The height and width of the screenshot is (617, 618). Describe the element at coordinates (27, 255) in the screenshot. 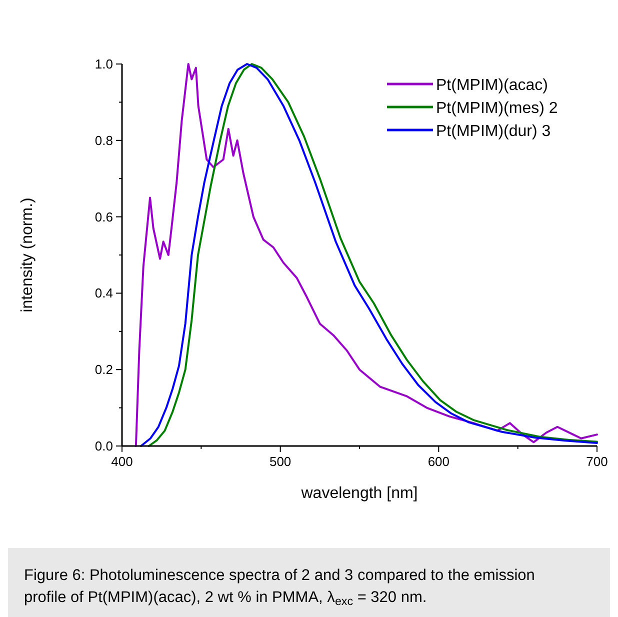

I see `y-axis-title: intensity (norm.)` at that location.